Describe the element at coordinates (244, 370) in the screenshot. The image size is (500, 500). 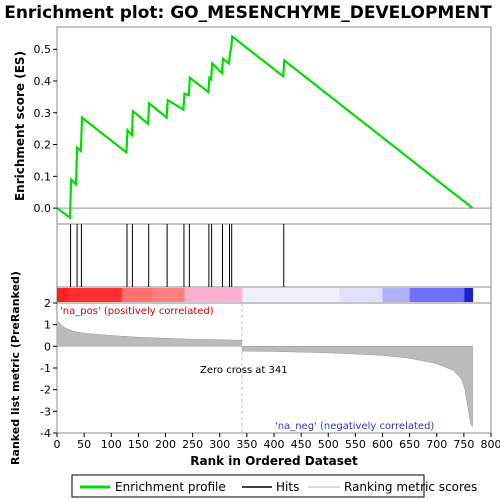
I see `zero-cross-label: Zero cross at 341` at that location.